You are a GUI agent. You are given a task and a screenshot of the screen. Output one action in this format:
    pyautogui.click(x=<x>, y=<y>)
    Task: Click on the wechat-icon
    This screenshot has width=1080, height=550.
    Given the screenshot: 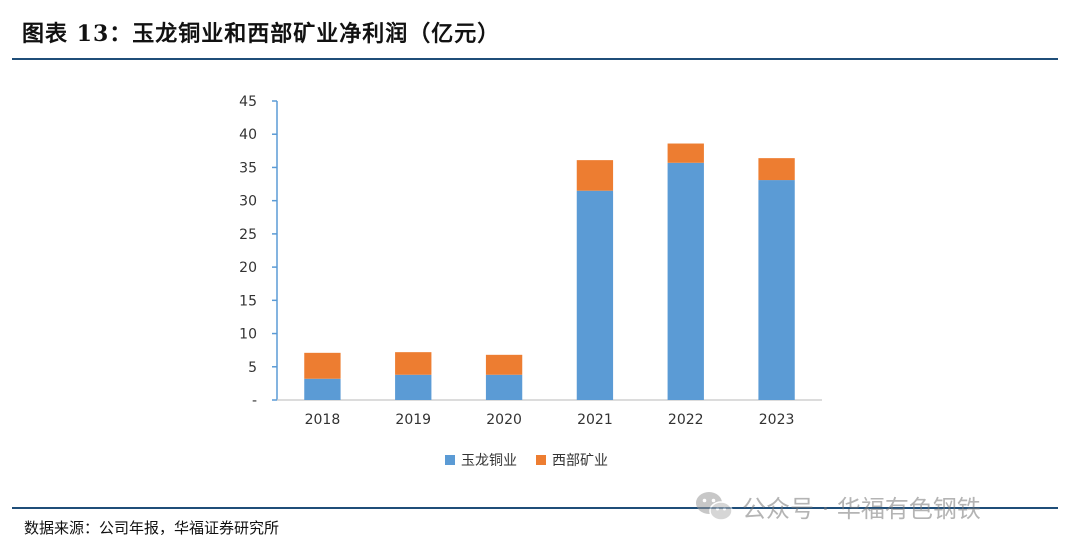 What is the action you would take?
    pyautogui.click(x=714, y=506)
    